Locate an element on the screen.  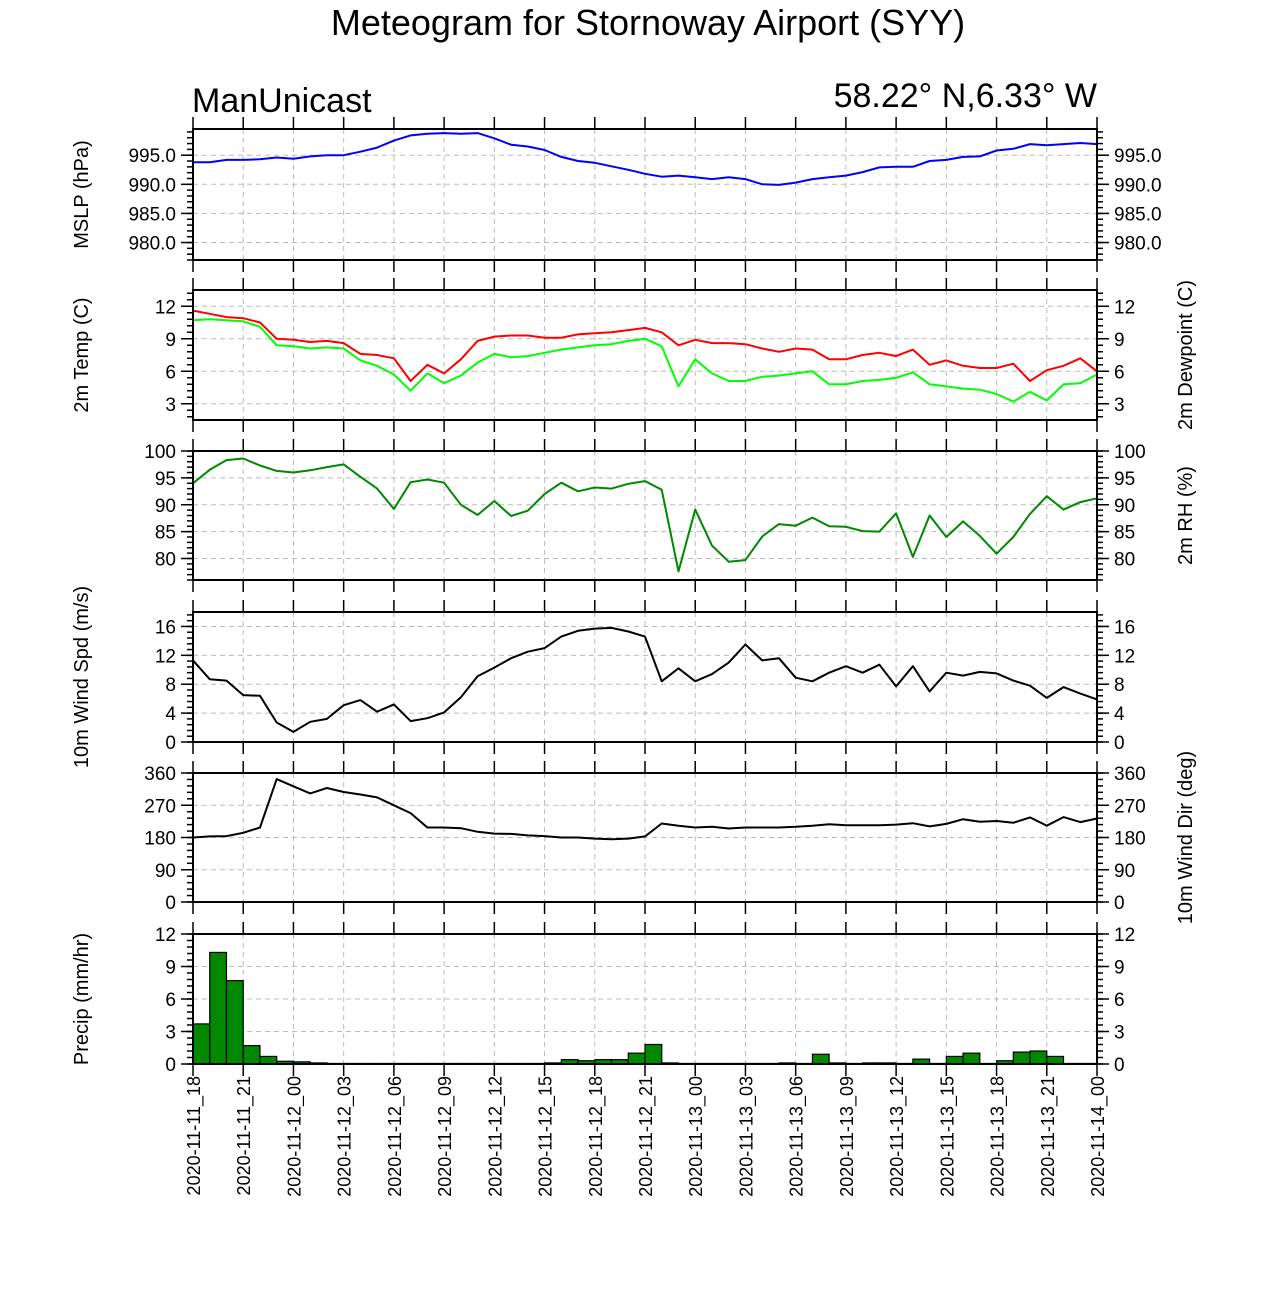
chart-title: Meteogram for Stornoway Airport (SYY) is located at coordinates (648, 22).